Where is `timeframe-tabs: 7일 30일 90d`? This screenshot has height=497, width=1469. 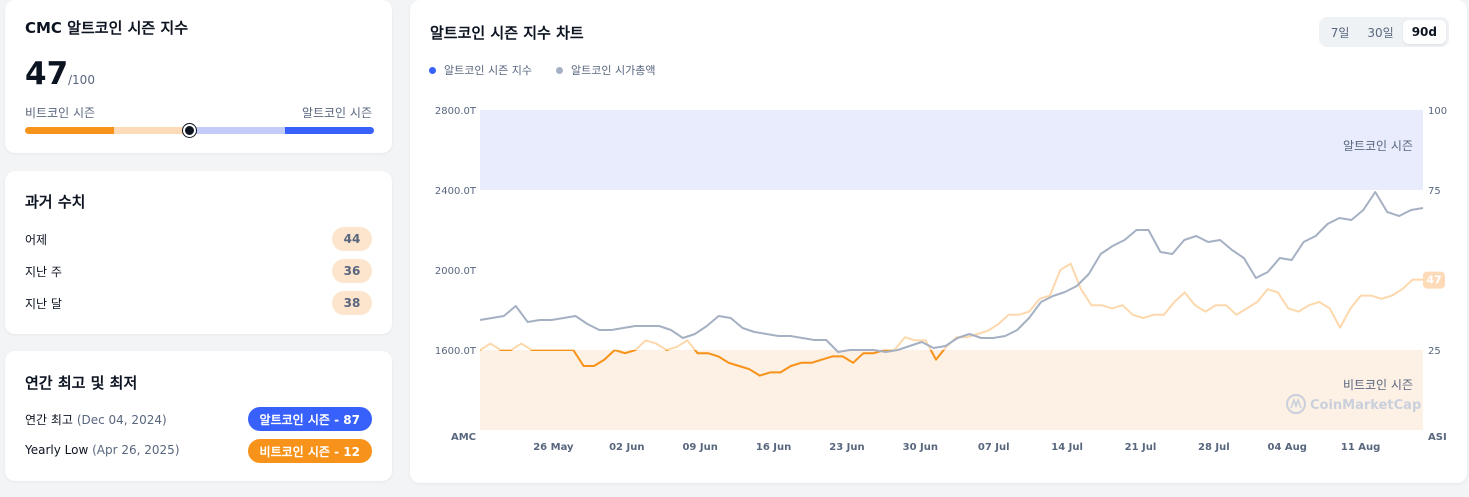
timeframe-tabs: 7일 30일 90d is located at coordinates (1383, 32).